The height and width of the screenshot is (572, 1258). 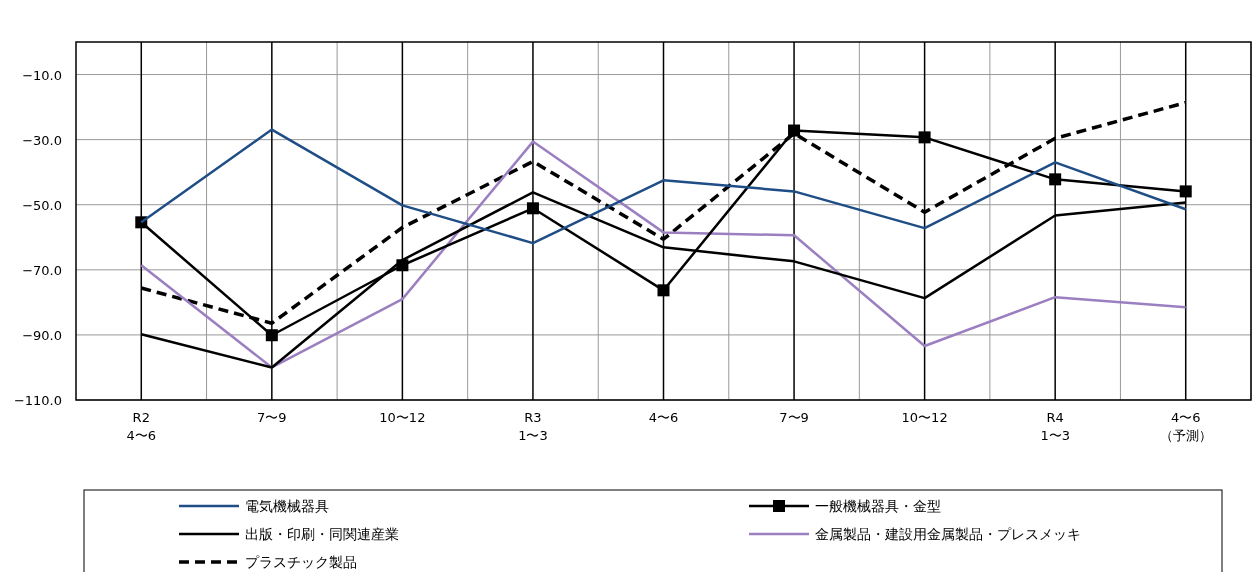 What do you see at coordinates (141, 426) in the screenshot?
I see `x-tick-label: R2 4〜6` at bounding box center [141, 426].